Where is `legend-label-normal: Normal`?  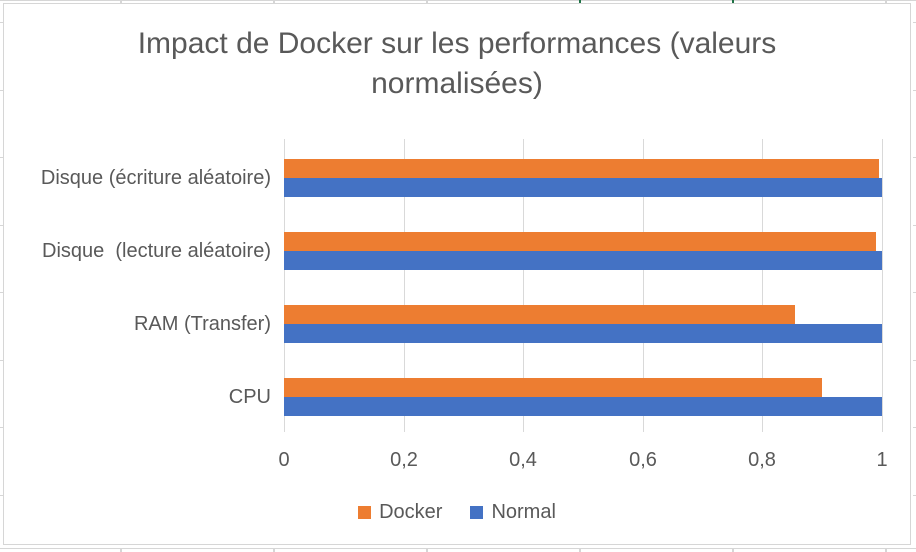
legend-label-normal: Normal is located at coordinates (523, 512).